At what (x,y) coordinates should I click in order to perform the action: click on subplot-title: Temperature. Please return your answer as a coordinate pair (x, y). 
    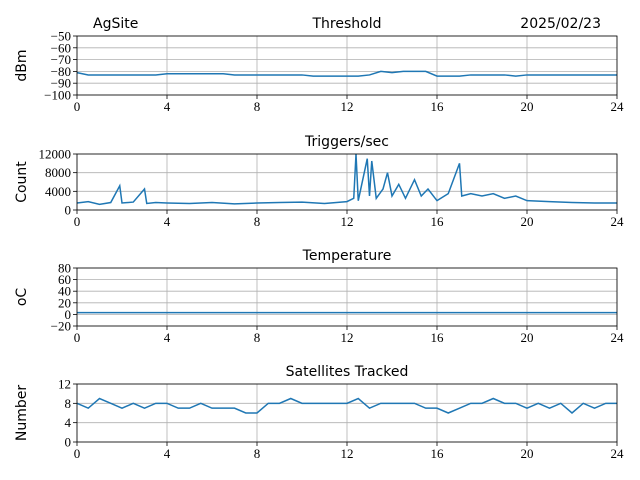
    Looking at the image, I should click on (347, 256).